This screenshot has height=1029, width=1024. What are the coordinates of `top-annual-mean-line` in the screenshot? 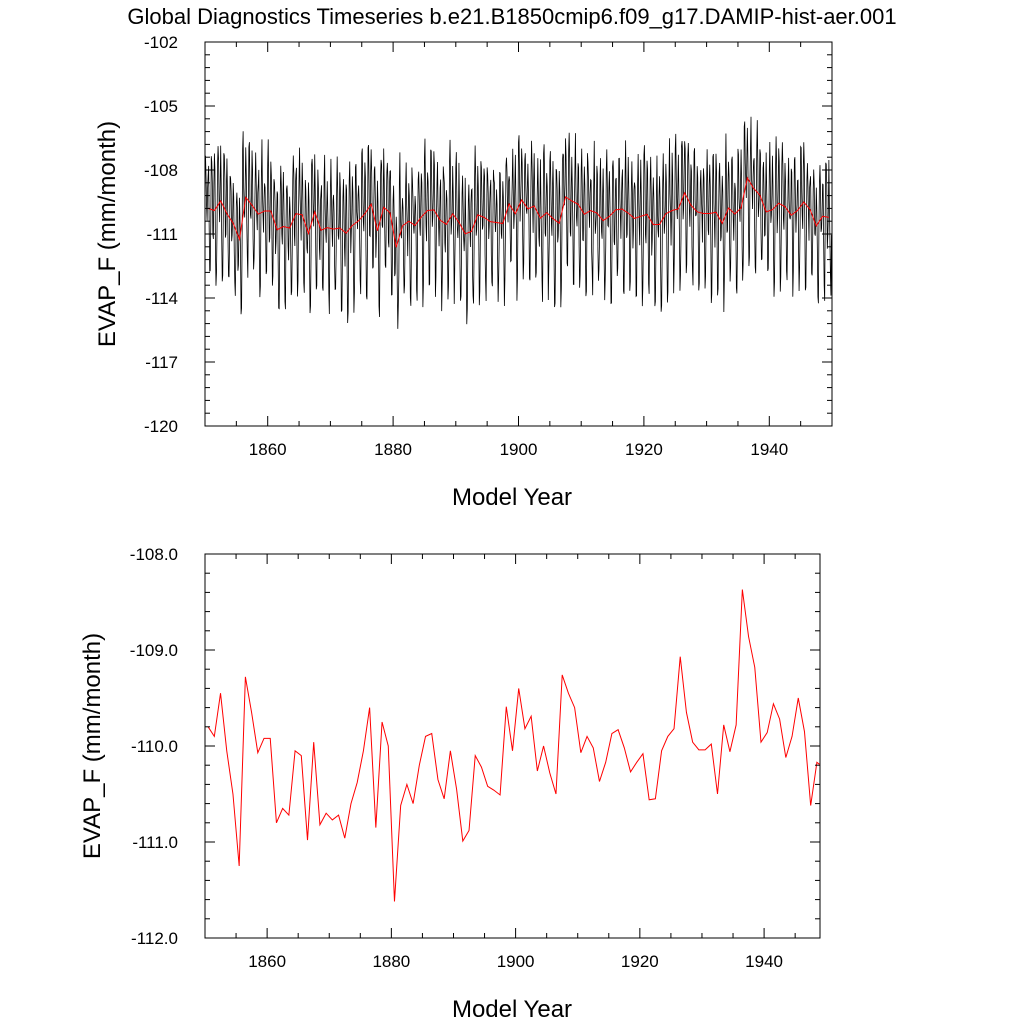 It's located at (518, 212).